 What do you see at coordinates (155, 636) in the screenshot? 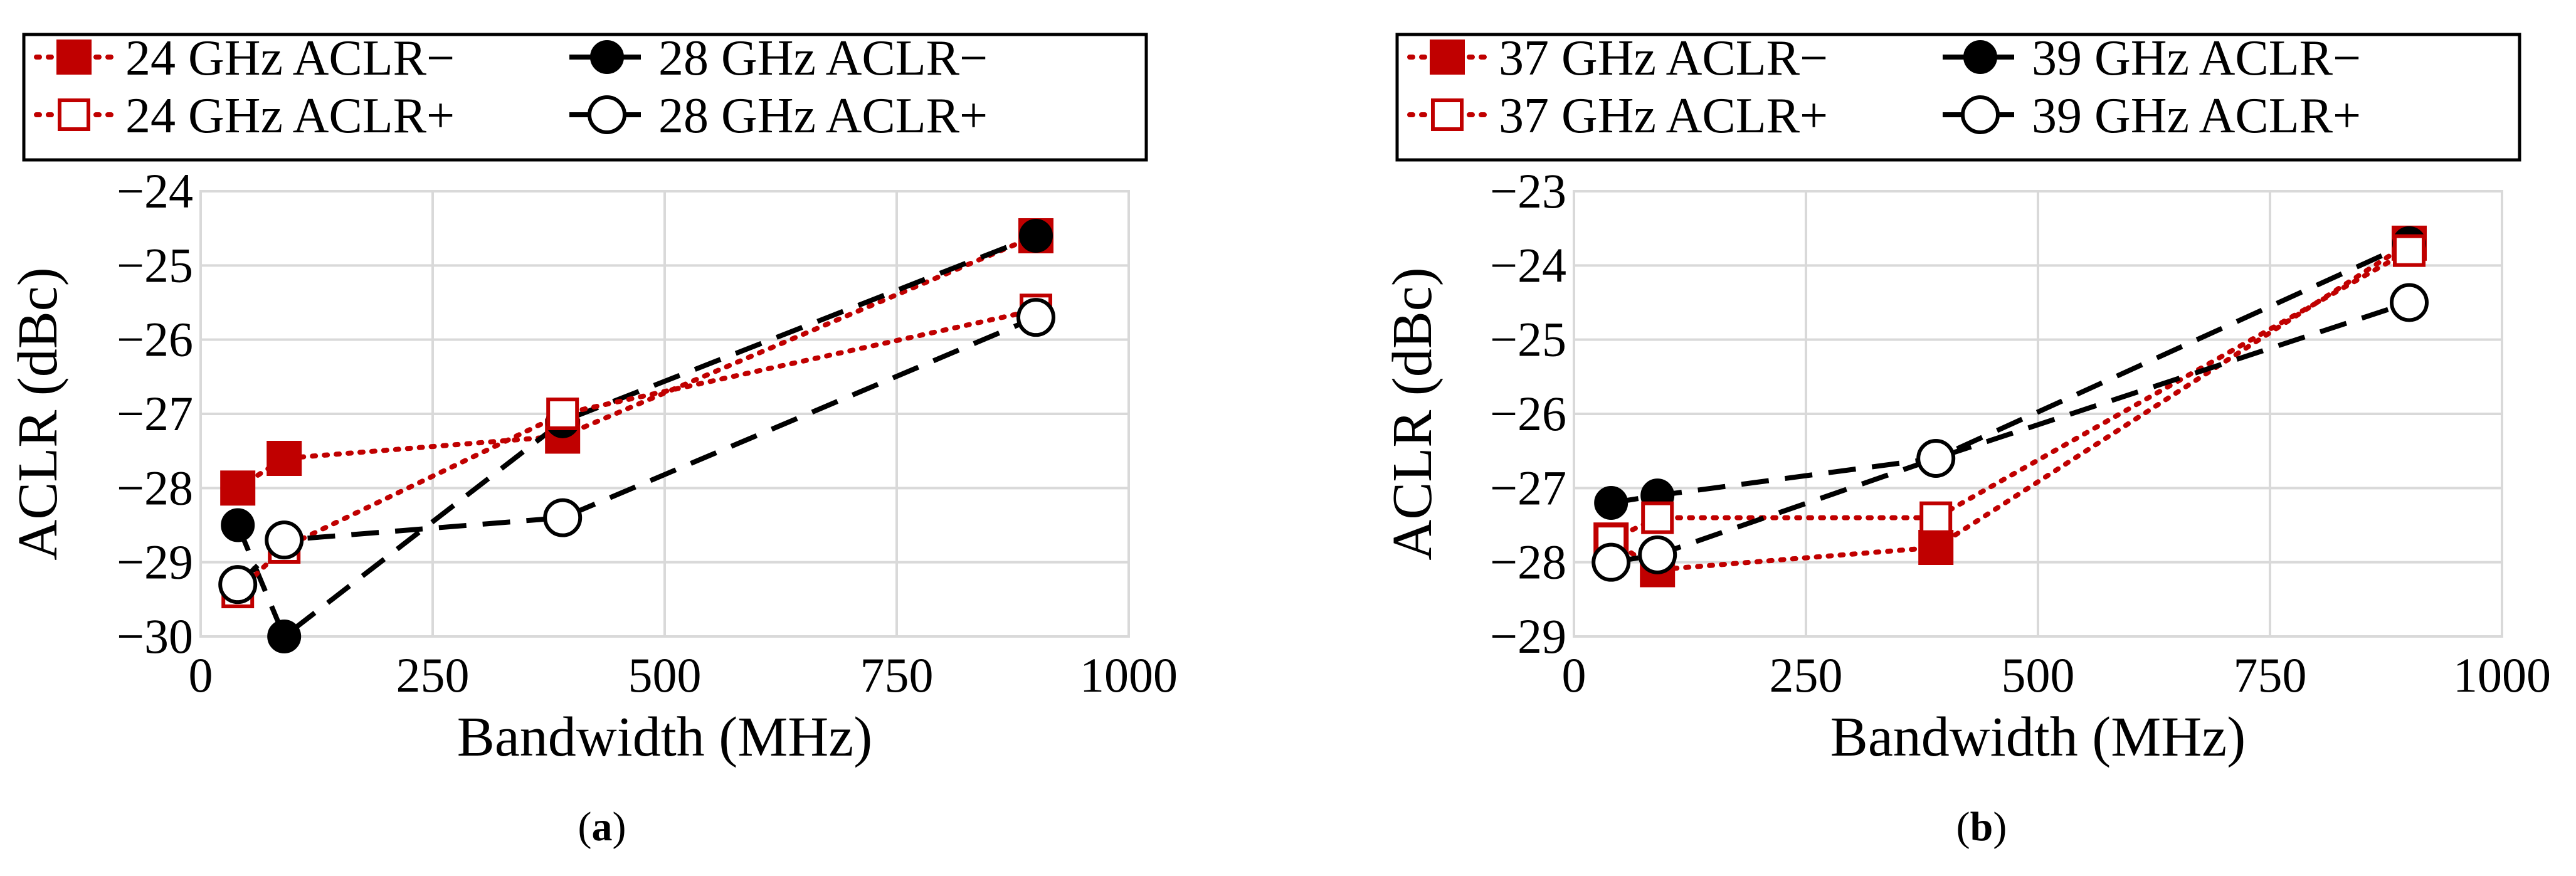
I see `y-tick-label: −30` at bounding box center [155, 636].